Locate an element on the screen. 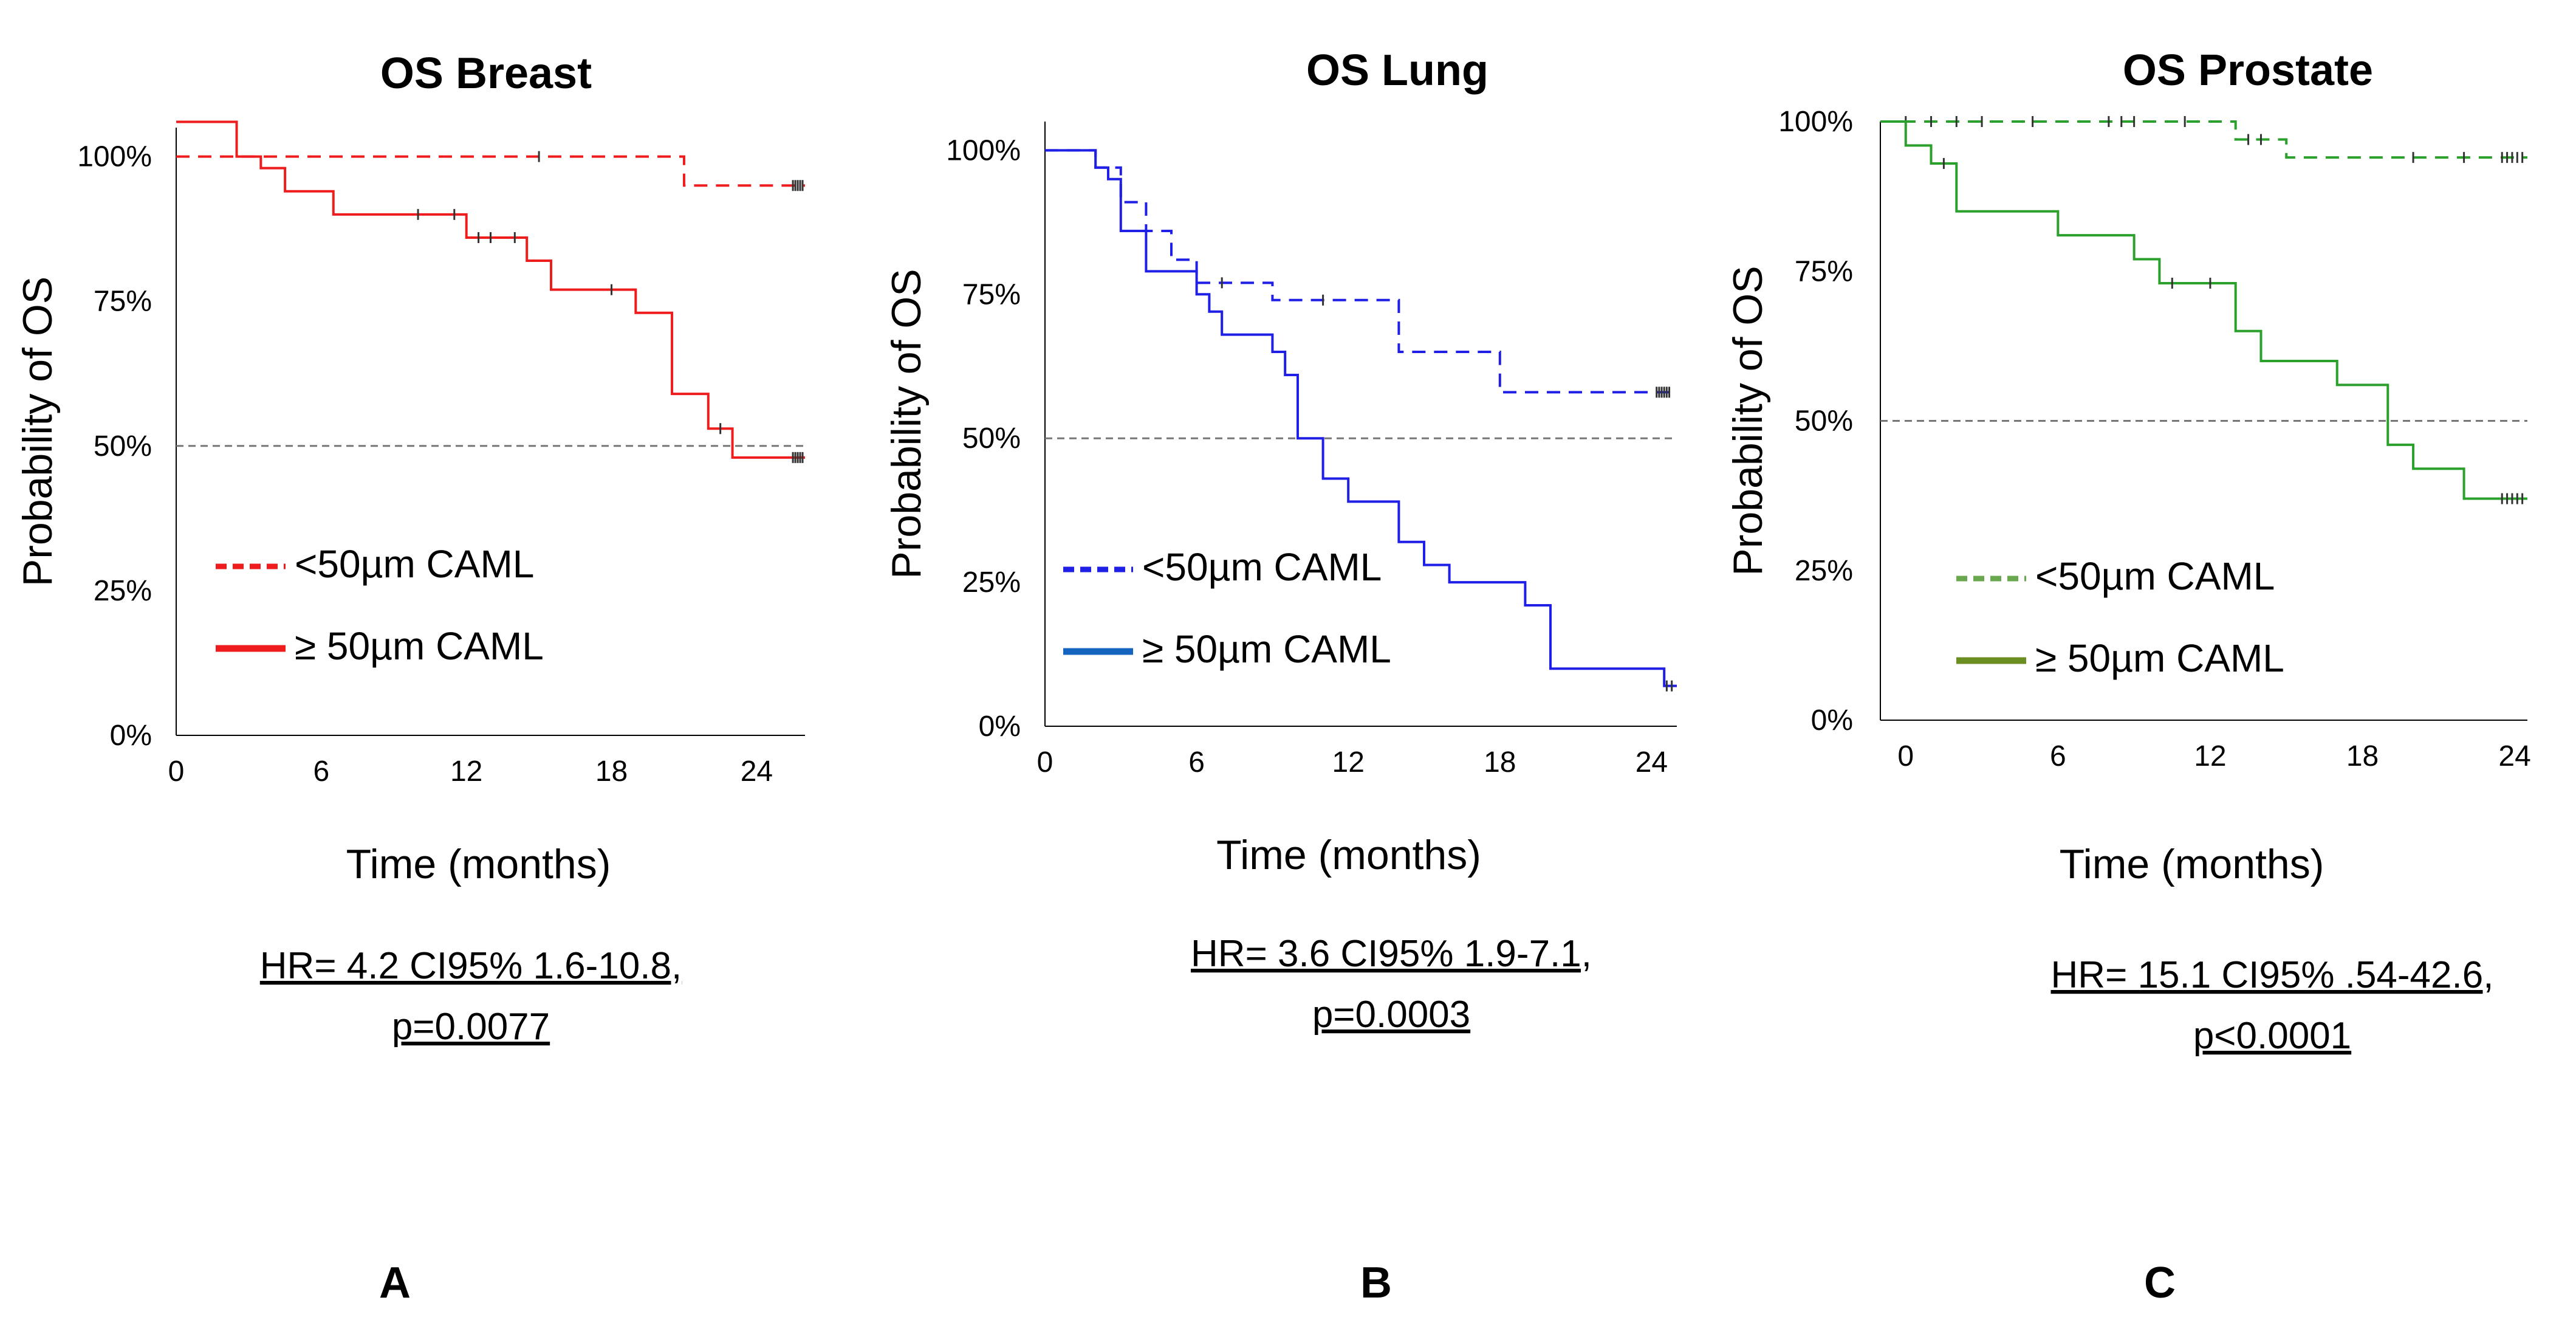  panel-title: OS Lung is located at coordinates (1397, 70).